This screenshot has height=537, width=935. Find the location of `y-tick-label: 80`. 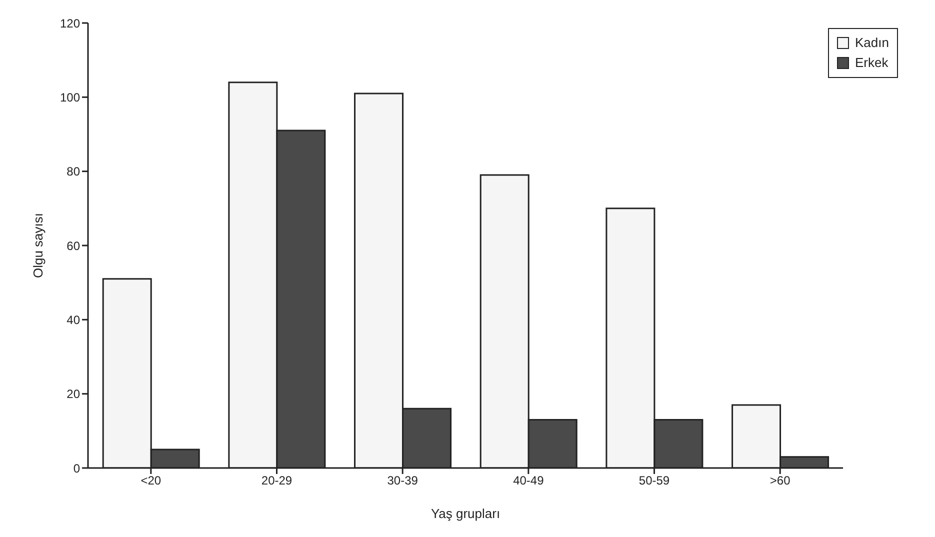

y-tick-label: 80 is located at coordinates (73, 171).